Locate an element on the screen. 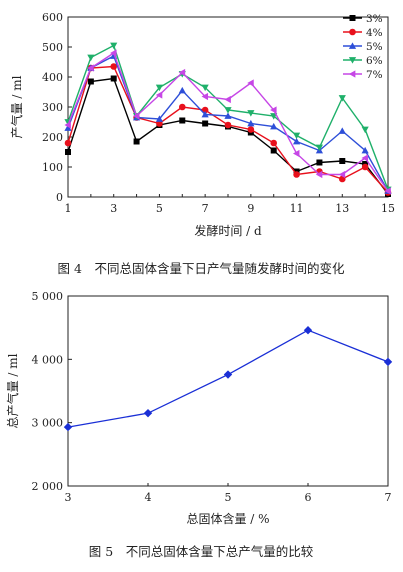  chart1-y-axis-label: 产气量 / ml is located at coordinates (16, 106).